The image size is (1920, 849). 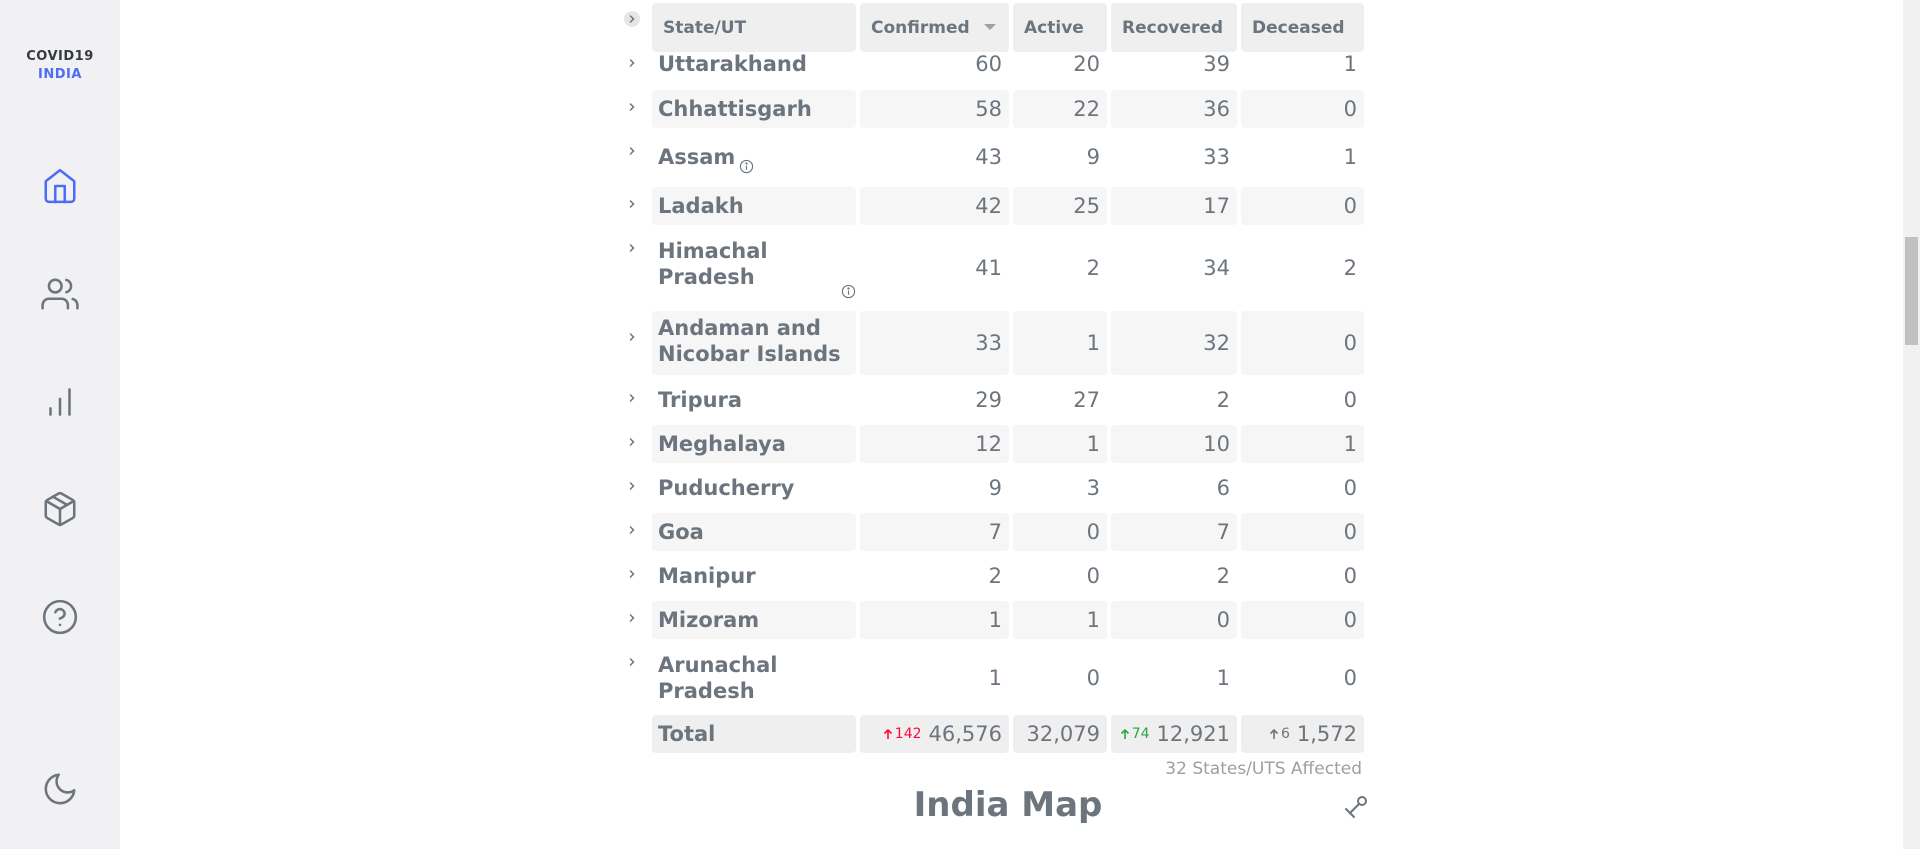 What do you see at coordinates (754, 27) in the screenshot?
I see `header-state: State/UT` at bounding box center [754, 27].